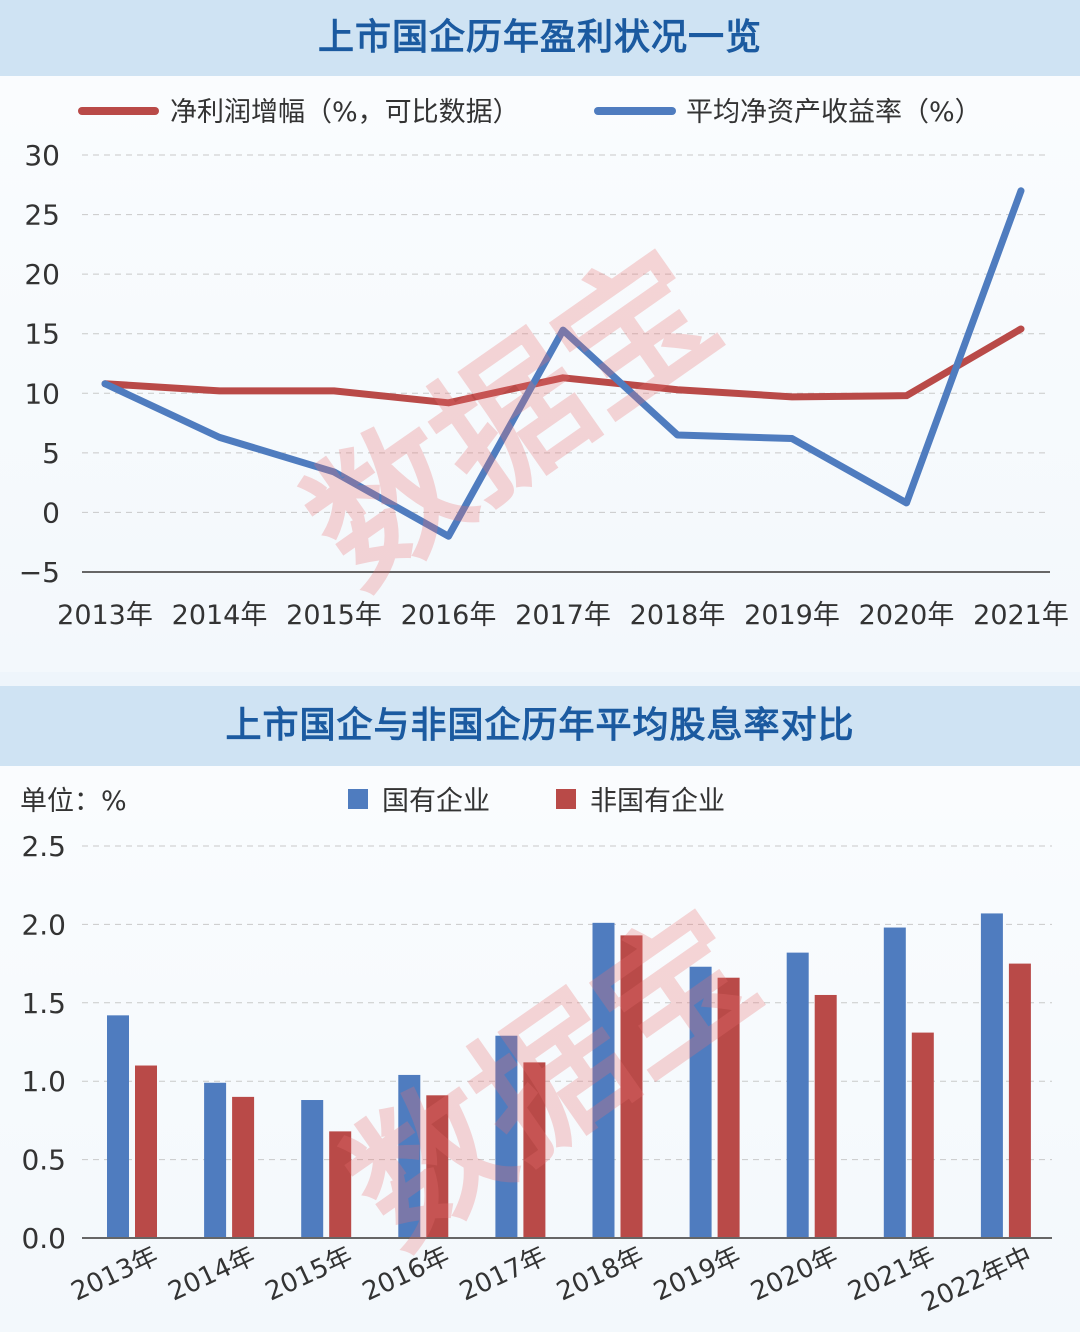 This screenshot has width=1080, height=1332. What do you see at coordinates (977, 1279) in the screenshot?
I see `x-tick-label: 2022年中` at bounding box center [977, 1279].